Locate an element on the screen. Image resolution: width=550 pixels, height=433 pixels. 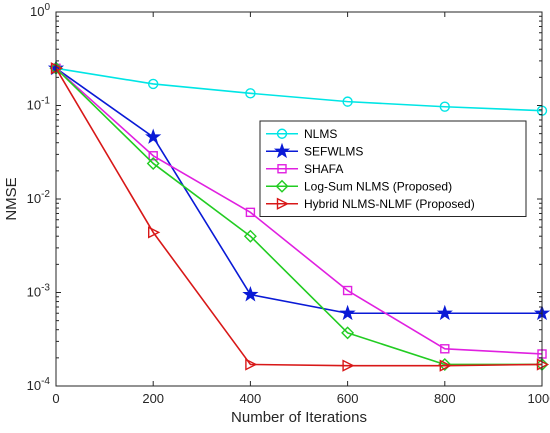
legend-label: SHAFA is located at coordinates (323, 169).